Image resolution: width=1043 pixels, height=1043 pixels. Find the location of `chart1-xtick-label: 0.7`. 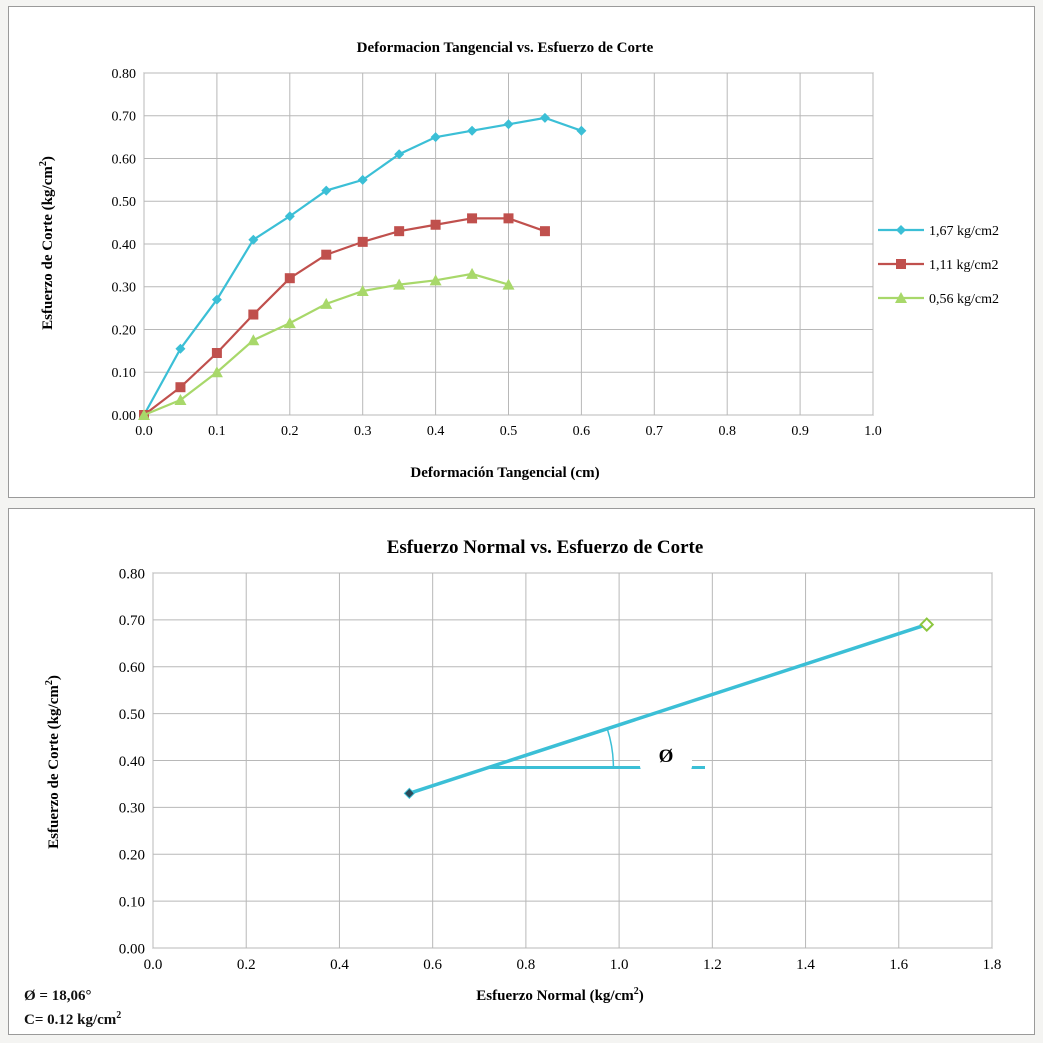

chart1-xtick-label: 0.7 is located at coordinates (655, 431).